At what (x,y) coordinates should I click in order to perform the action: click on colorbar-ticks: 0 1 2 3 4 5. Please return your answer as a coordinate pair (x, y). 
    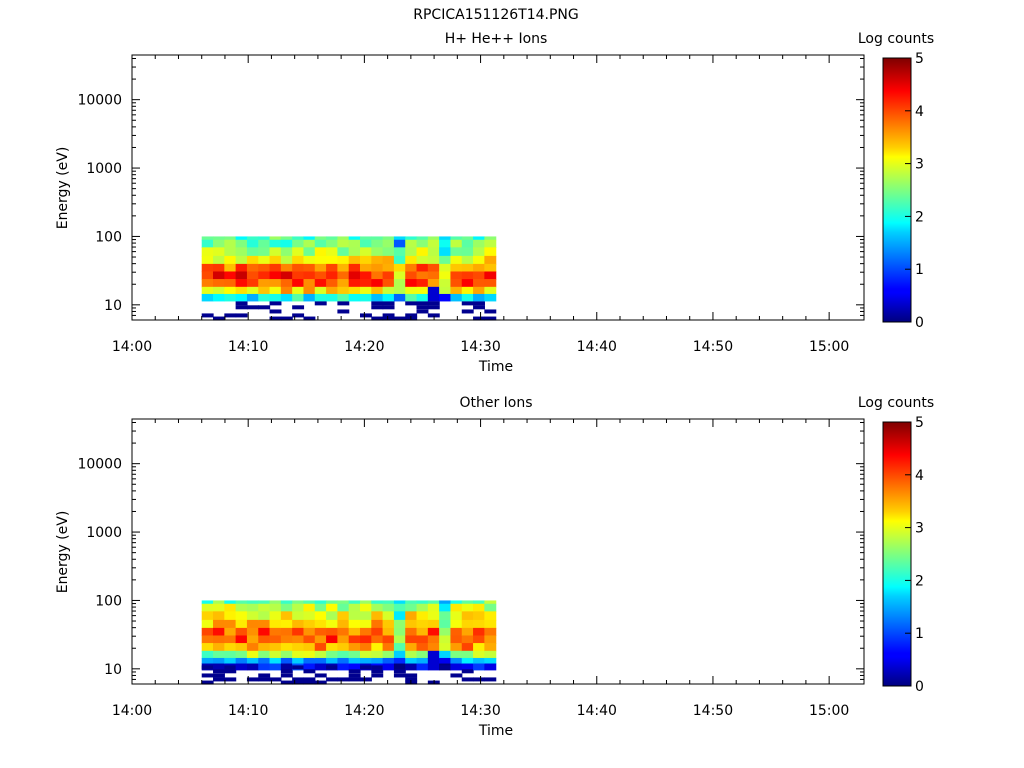
    Looking at the image, I should click on (914, 191).